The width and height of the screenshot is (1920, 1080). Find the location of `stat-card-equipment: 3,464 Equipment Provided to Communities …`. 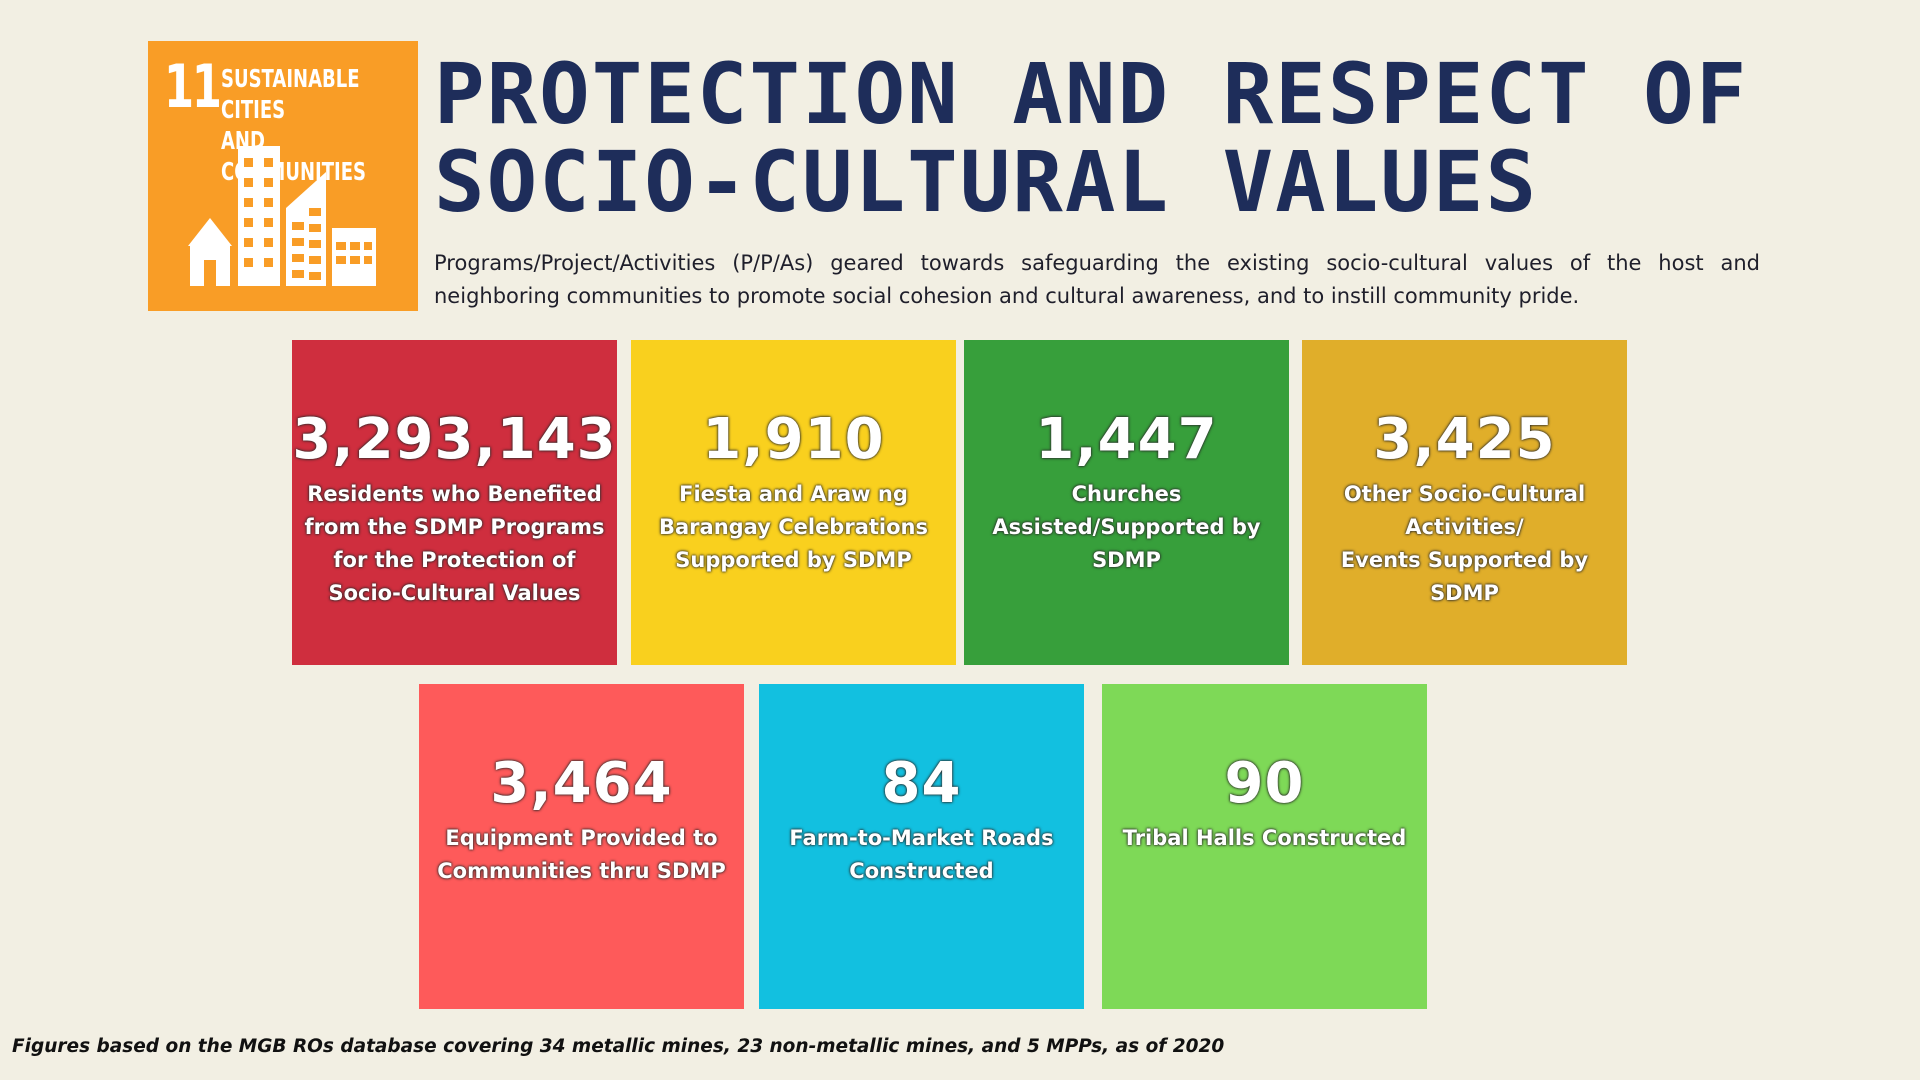

stat-card-equipment: 3,464 Equipment Provided to Communities … is located at coordinates (581, 846).